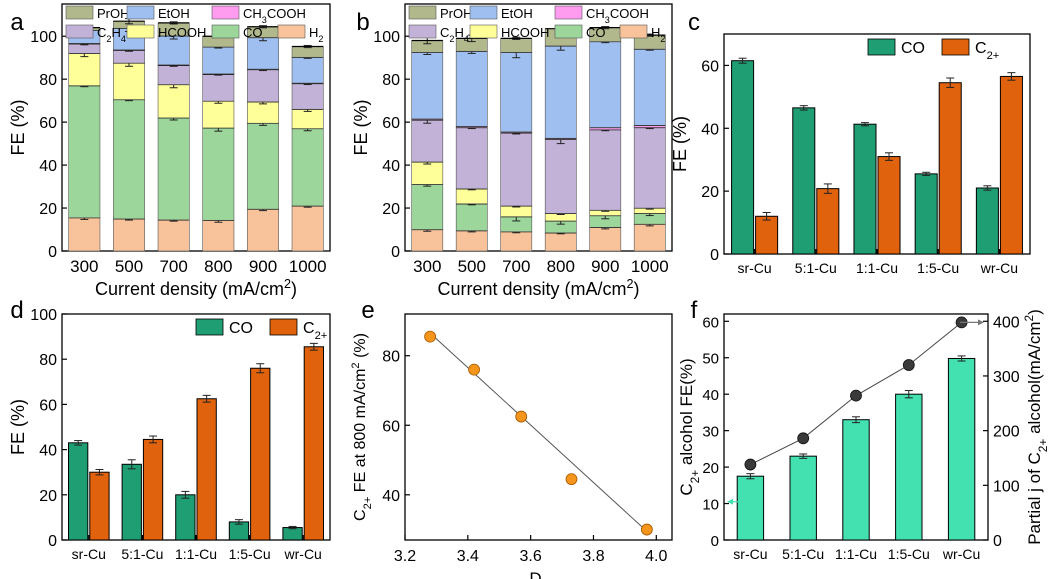 The width and height of the screenshot is (1050, 579). What do you see at coordinates (561, 266) in the screenshot?
I see `x-tick-label: 800` at bounding box center [561, 266].